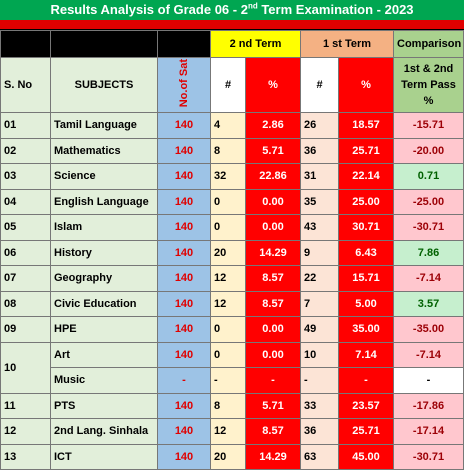 Image resolution: width=464 pixels, height=470 pixels. Describe the element at coordinates (232, 227) in the screenshot. I see `table-row: 05 Islam 140 0 0.00 43 30.71 -30.71` at that location.